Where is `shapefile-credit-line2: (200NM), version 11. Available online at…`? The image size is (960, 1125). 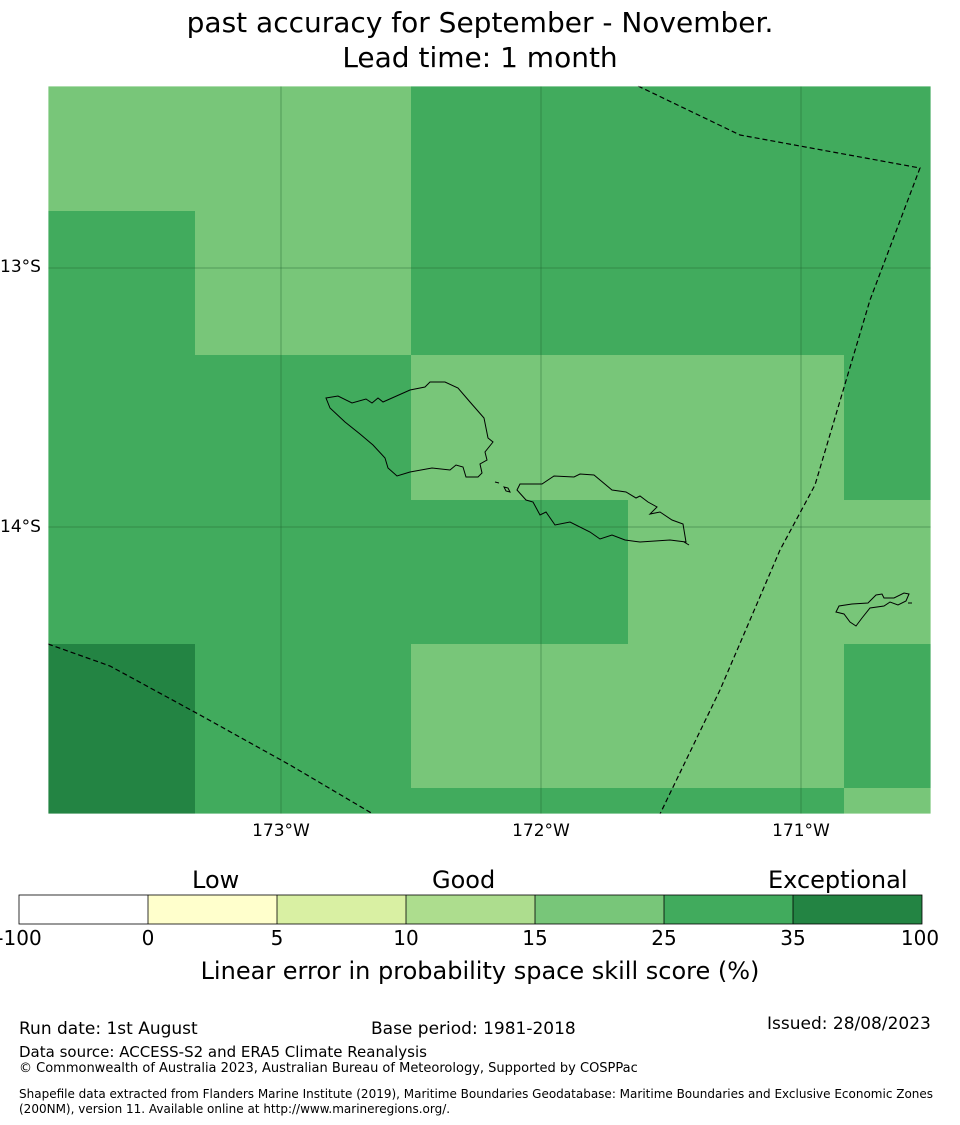
shapefile-credit-line2: (200NM), version 11. Available online at… is located at coordinates (235, 1109).